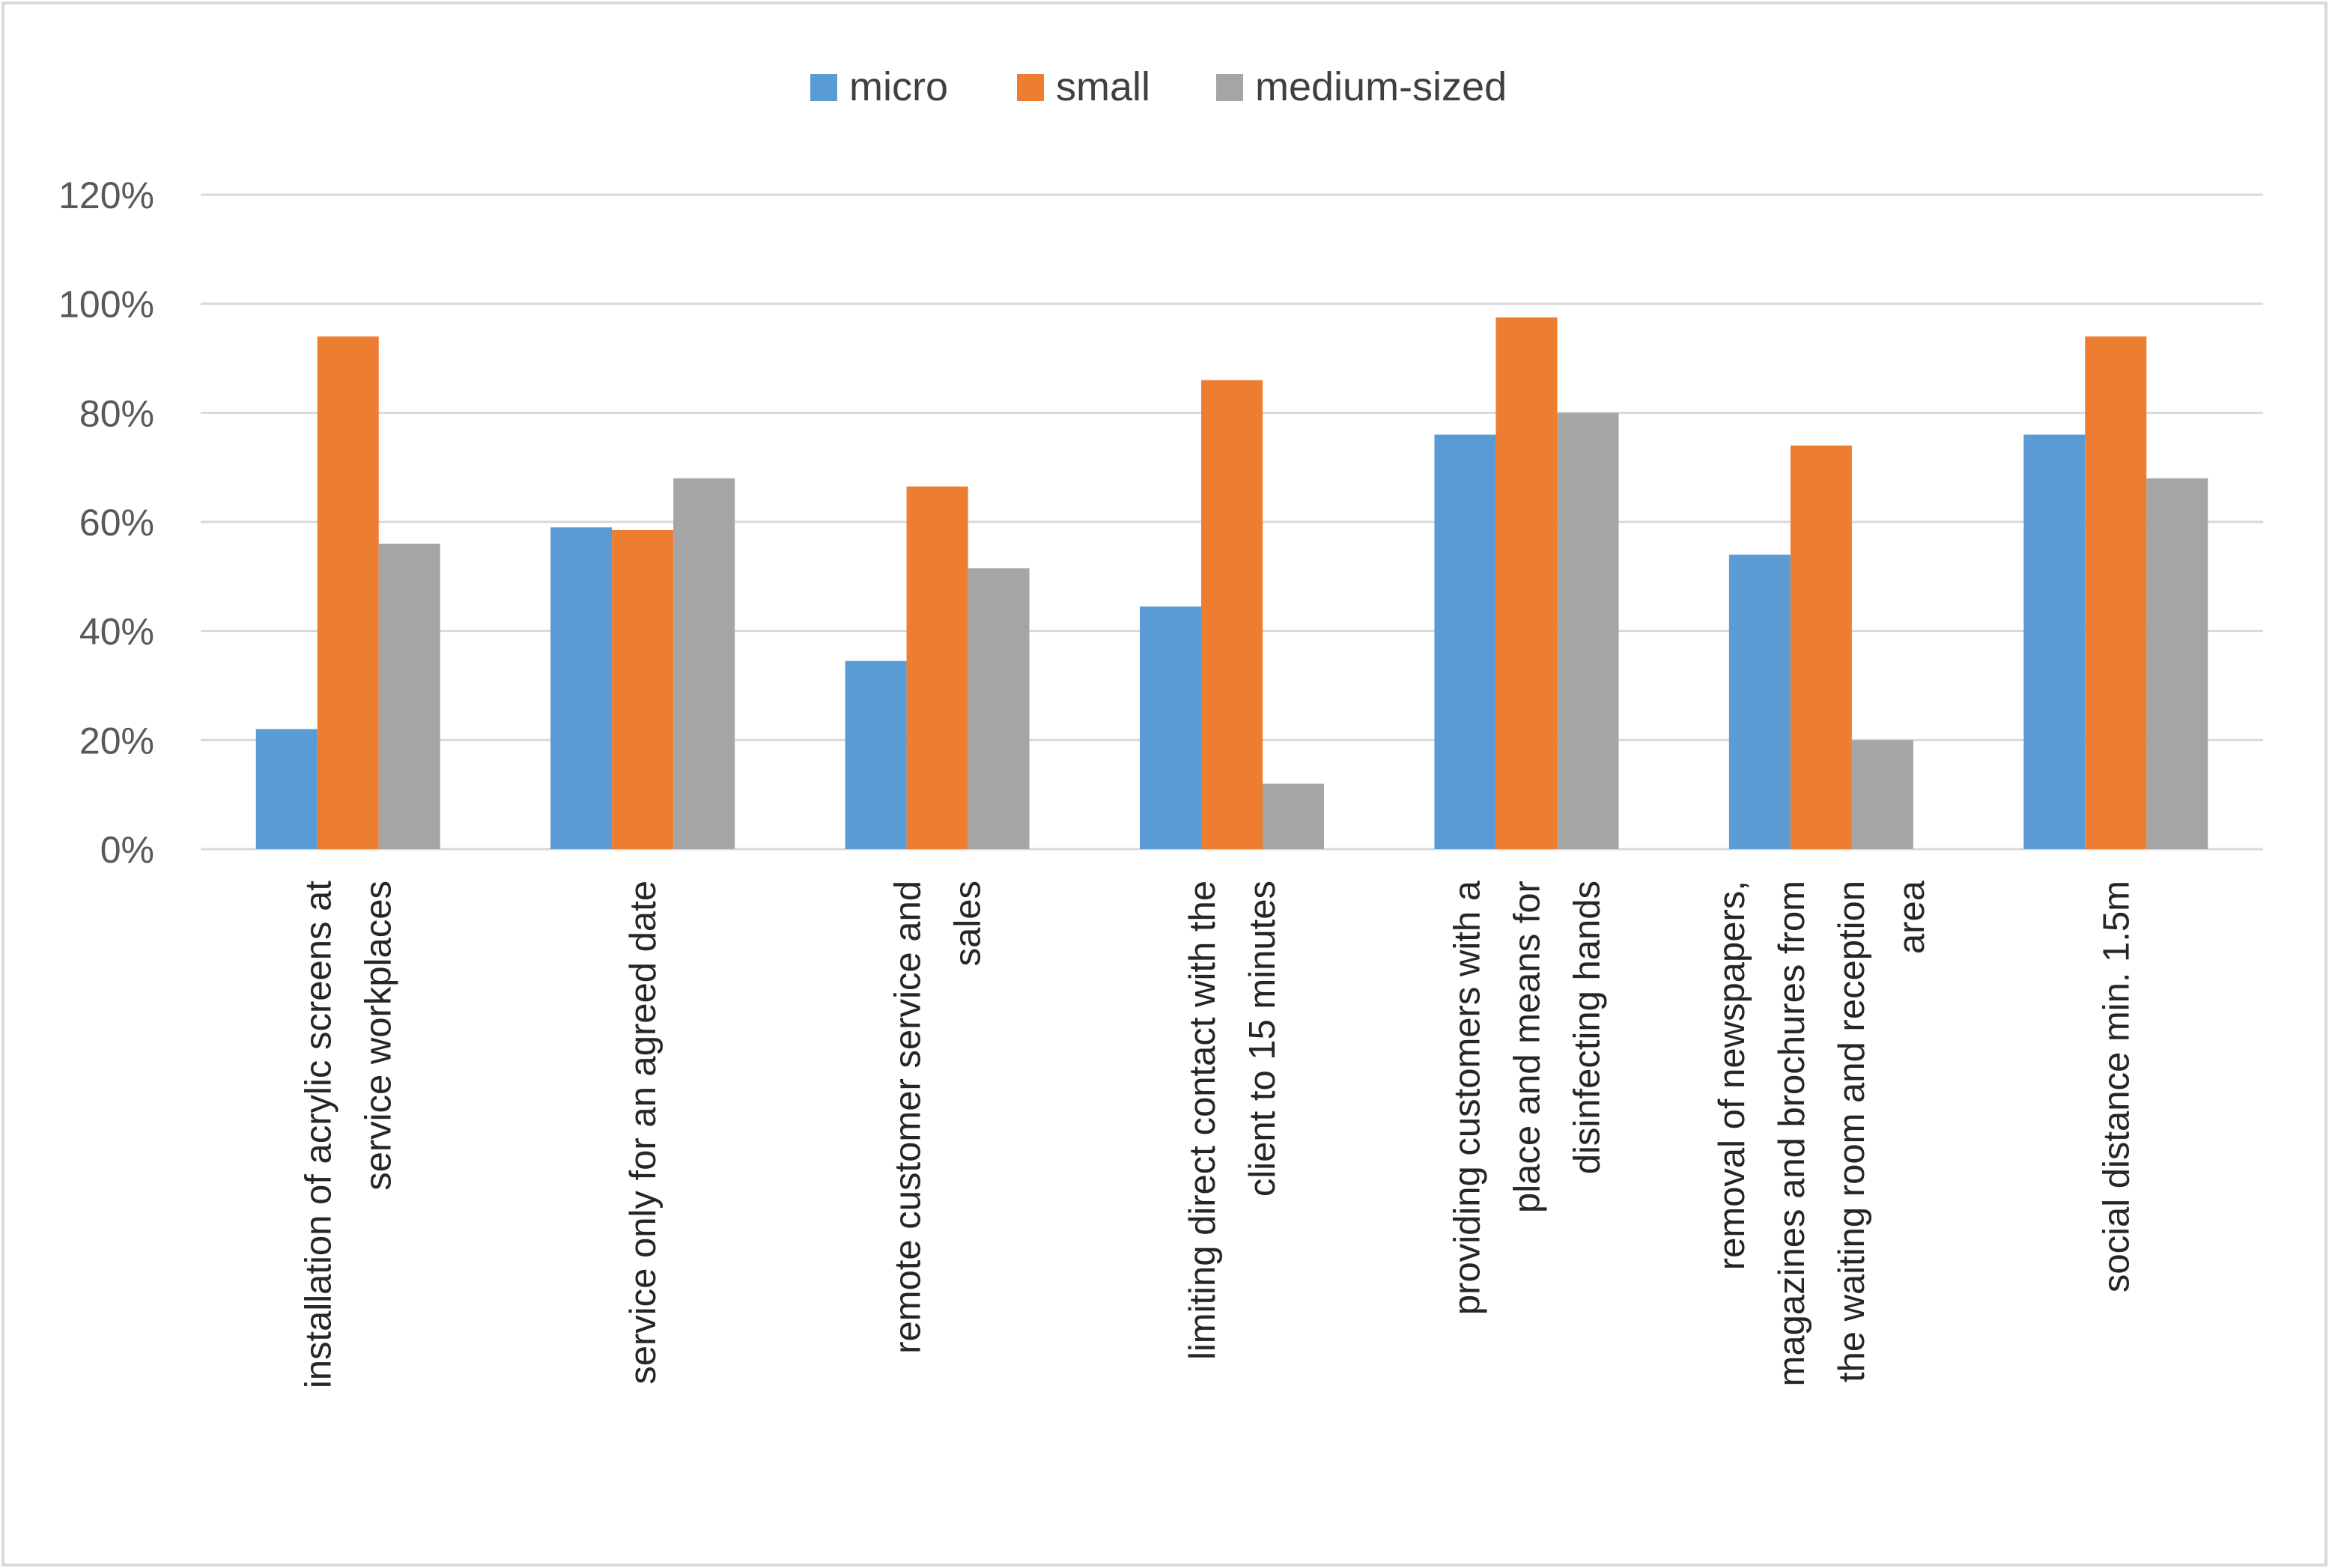 The width and height of the screenshot is (2329, 1568). What do you see at coordinates (1202, 1121) in the screenshot?
I see `category-label-3-line-0: limiting direct contact with the` at bounding box center [1202, 1121].